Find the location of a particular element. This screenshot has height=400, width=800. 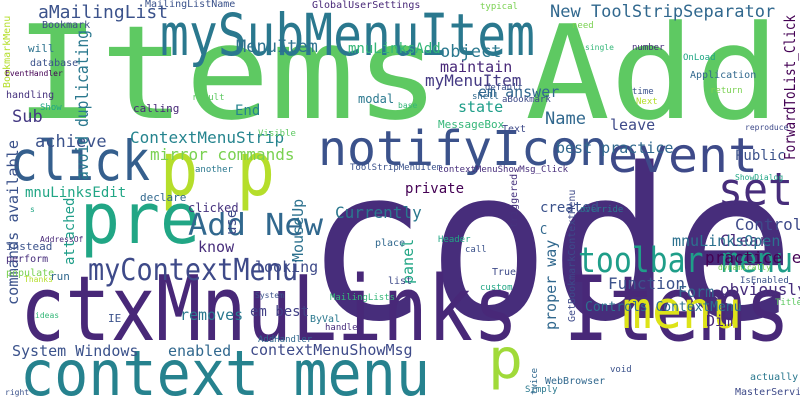

word: result is located at coordinates (208, 98).